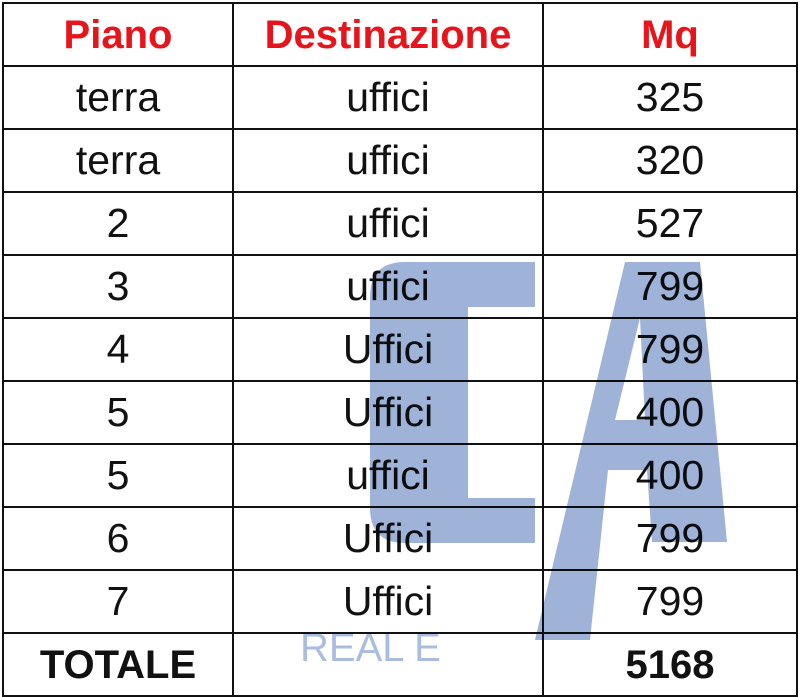 The image size is (800, 697). What do you see at coordinates (670, 223) in the screenshot?
I see `cell-mq: 527` at bounding box center [670, 223].